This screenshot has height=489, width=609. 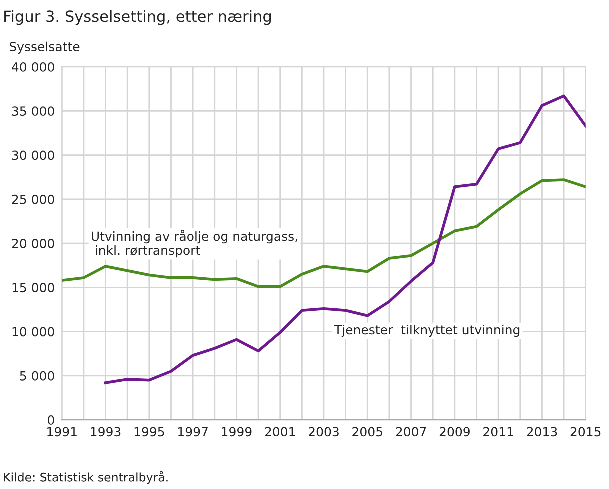 What do you see at coordinates (324, 432) in the screenshot?
I see `x-tick-label: 2003` at bounding box center [324, 432].